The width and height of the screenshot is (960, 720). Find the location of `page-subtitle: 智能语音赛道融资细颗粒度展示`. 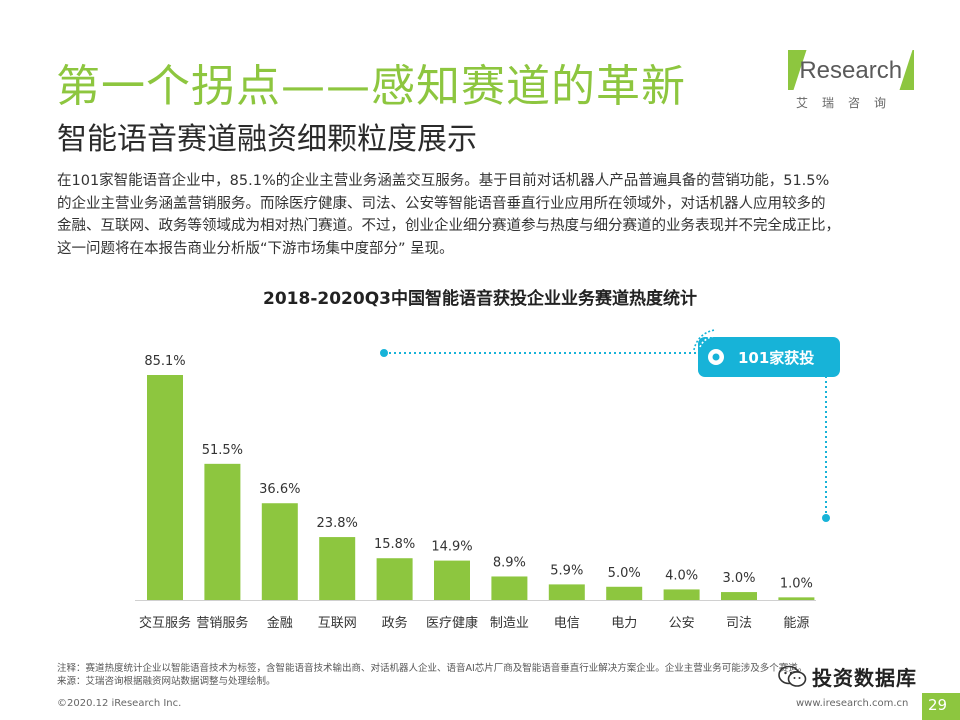

page-subtitle: 智能语音赛道融资细颗粒度展示 is located at coordinates (267, 139).